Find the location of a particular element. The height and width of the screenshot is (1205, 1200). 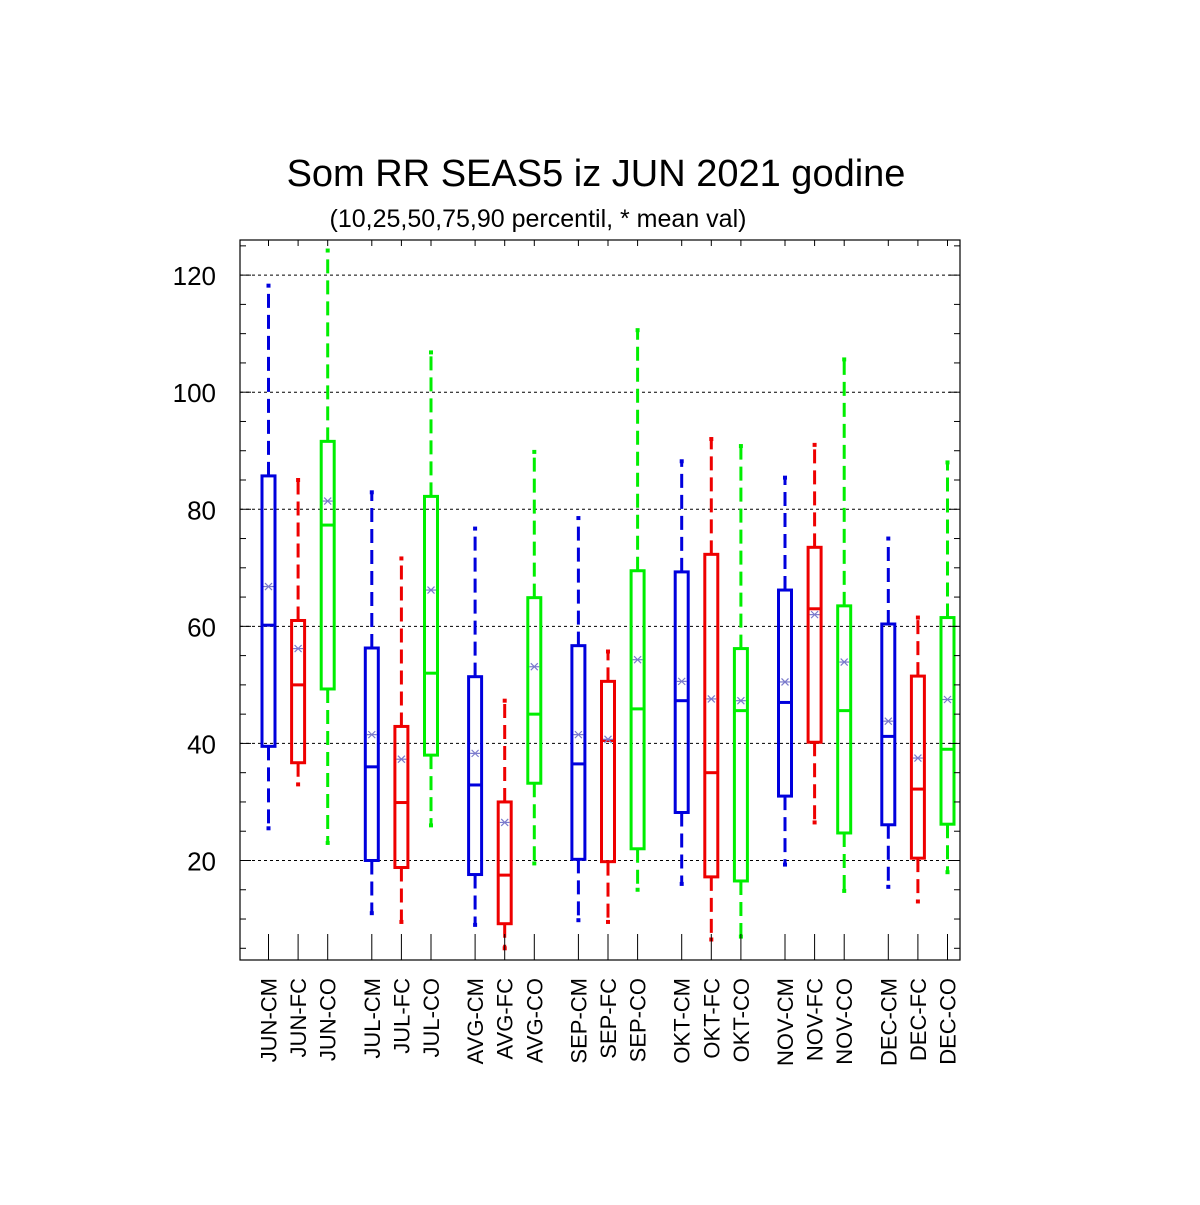

x-tick-label: JUL-CM is located at coordinates (372, 1018).